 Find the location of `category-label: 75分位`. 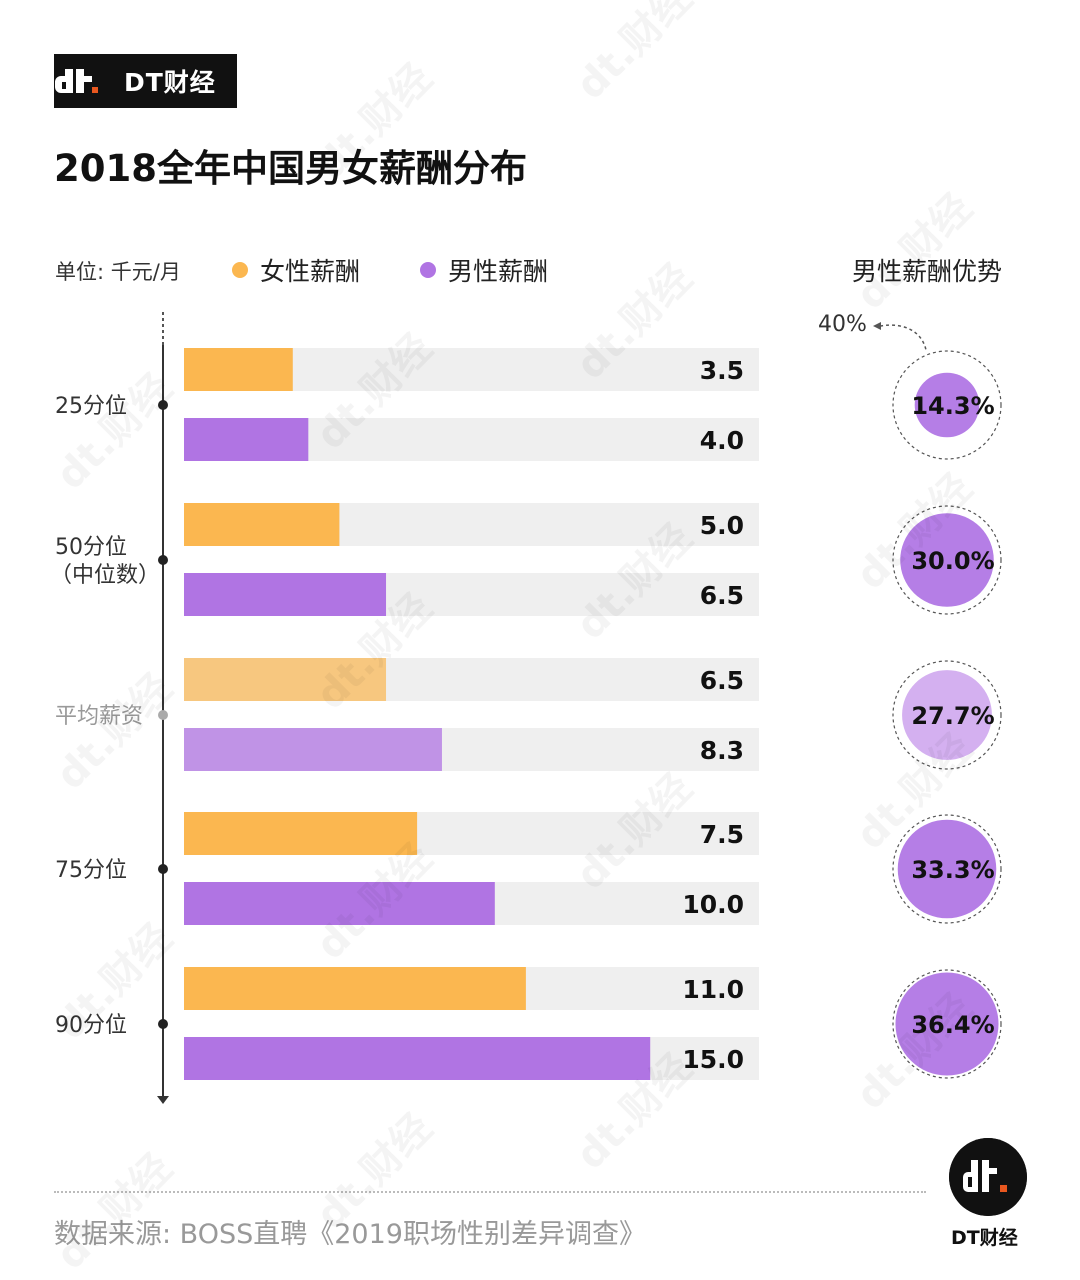

category-label: 75分位 is located at coordinates (91, 870).